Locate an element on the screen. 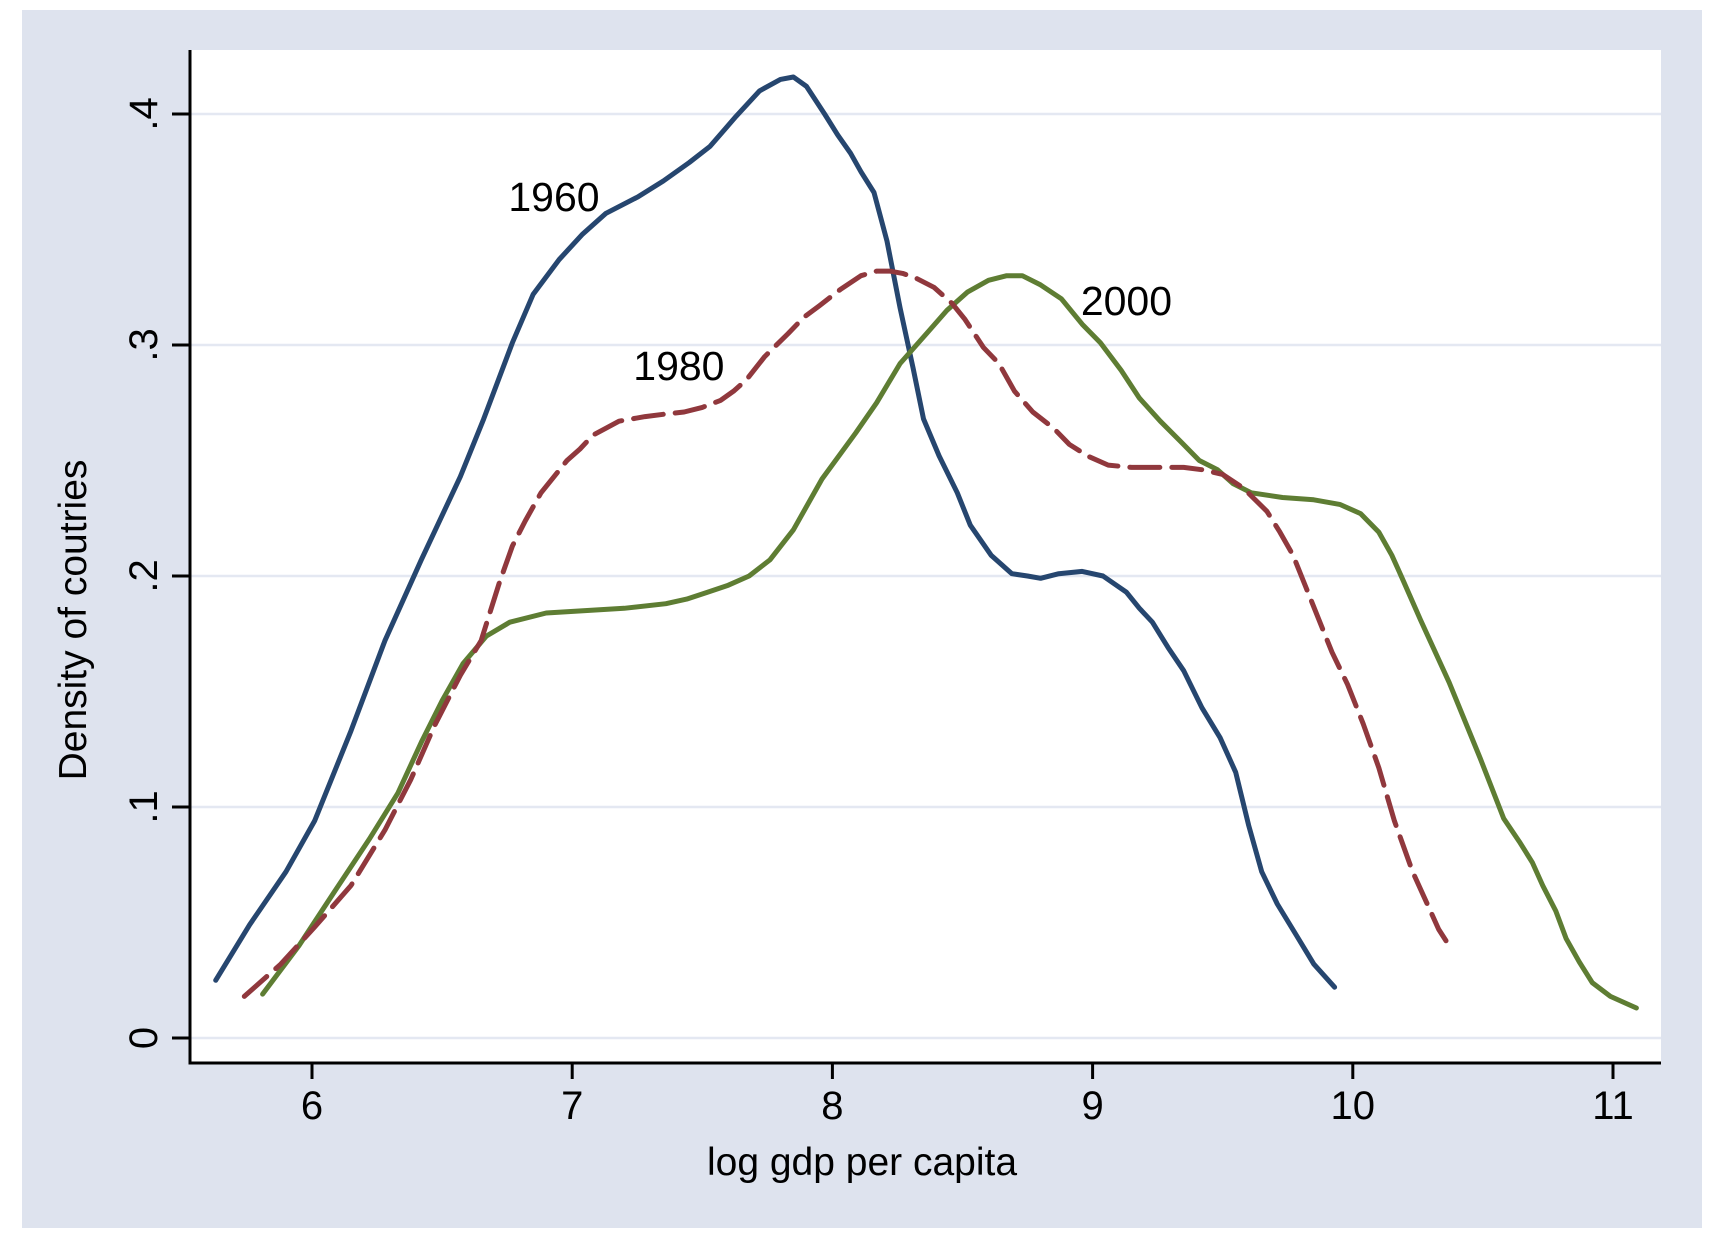 The image size is (1714, 1242). y-tick-label: .4 is located at coordinates (144, 113).